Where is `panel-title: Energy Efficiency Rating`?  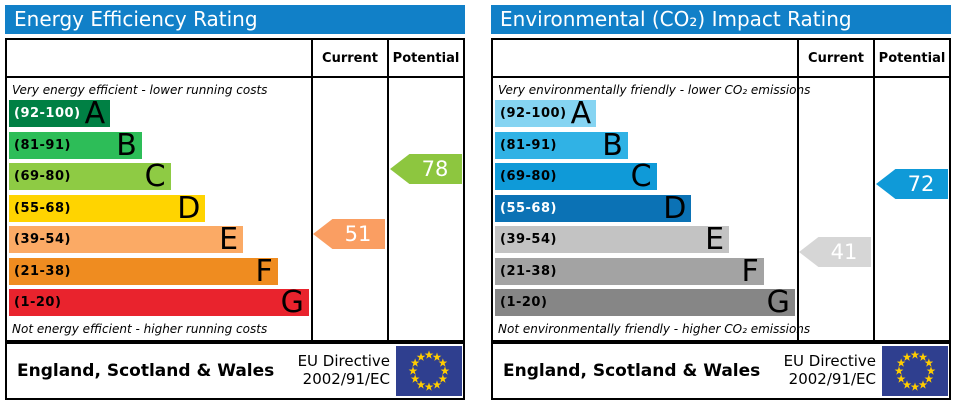 panel-title: Energy Efficiency Rating is located at coordinates (235, 19).